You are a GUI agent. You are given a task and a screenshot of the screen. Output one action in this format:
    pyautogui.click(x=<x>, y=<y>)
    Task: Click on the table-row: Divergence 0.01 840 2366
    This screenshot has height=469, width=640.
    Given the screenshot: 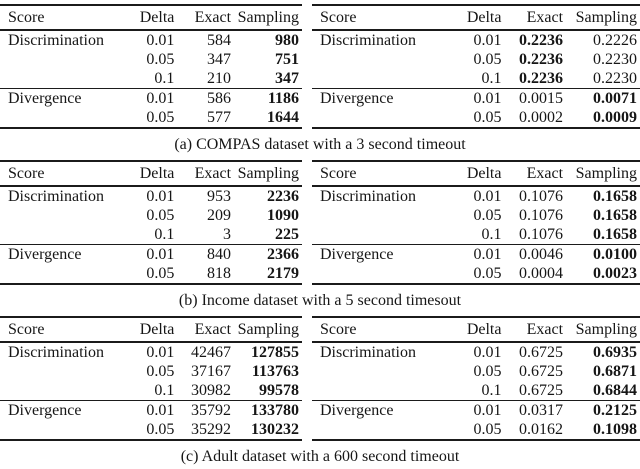 What is the action you would take?
    pyautogui.click(x=151, y=254)
    